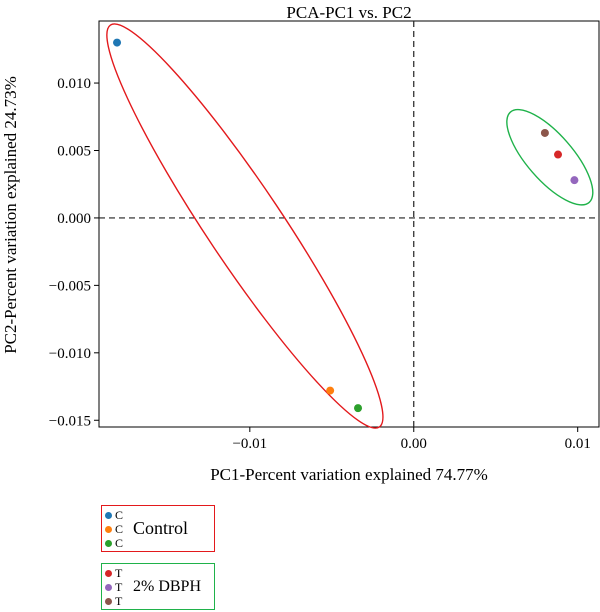 The image size is (600, 612). What do you see at coordinates (70, 354) in the screenshot?
I see `y-tick-label: −0.010` at bounding box center [70, 354].